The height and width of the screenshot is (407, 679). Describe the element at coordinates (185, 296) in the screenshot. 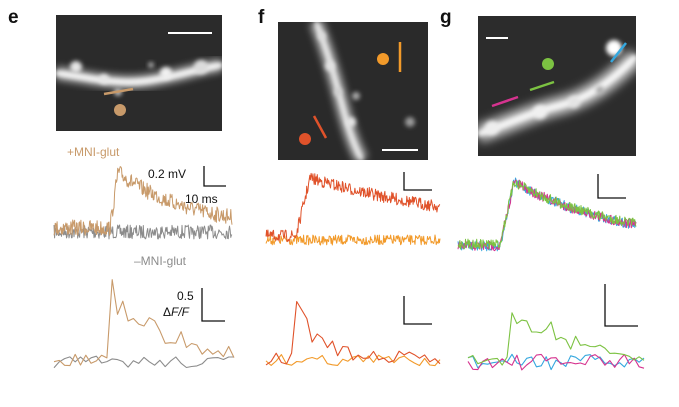

I see `scale-label-dff-value: 0.5` at that location.